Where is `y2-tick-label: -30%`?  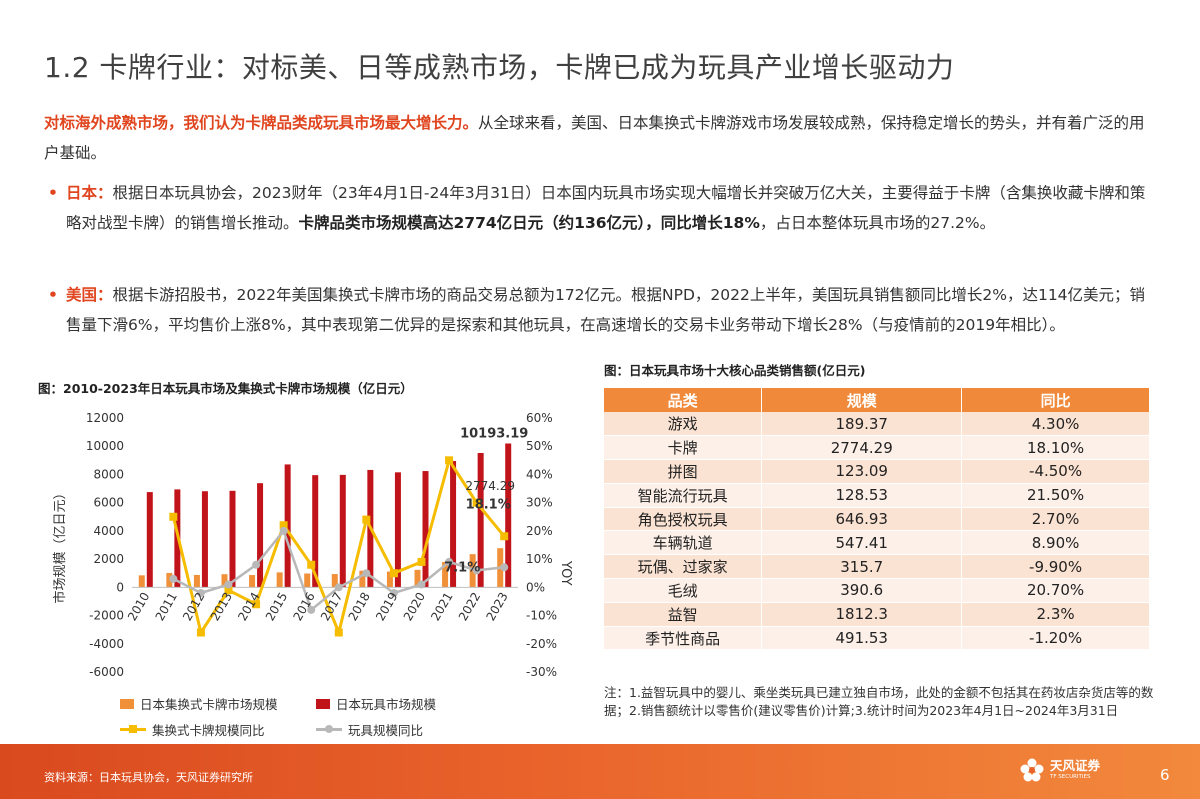
y2-tick-label: -30% is located at coordinates (541, 672).